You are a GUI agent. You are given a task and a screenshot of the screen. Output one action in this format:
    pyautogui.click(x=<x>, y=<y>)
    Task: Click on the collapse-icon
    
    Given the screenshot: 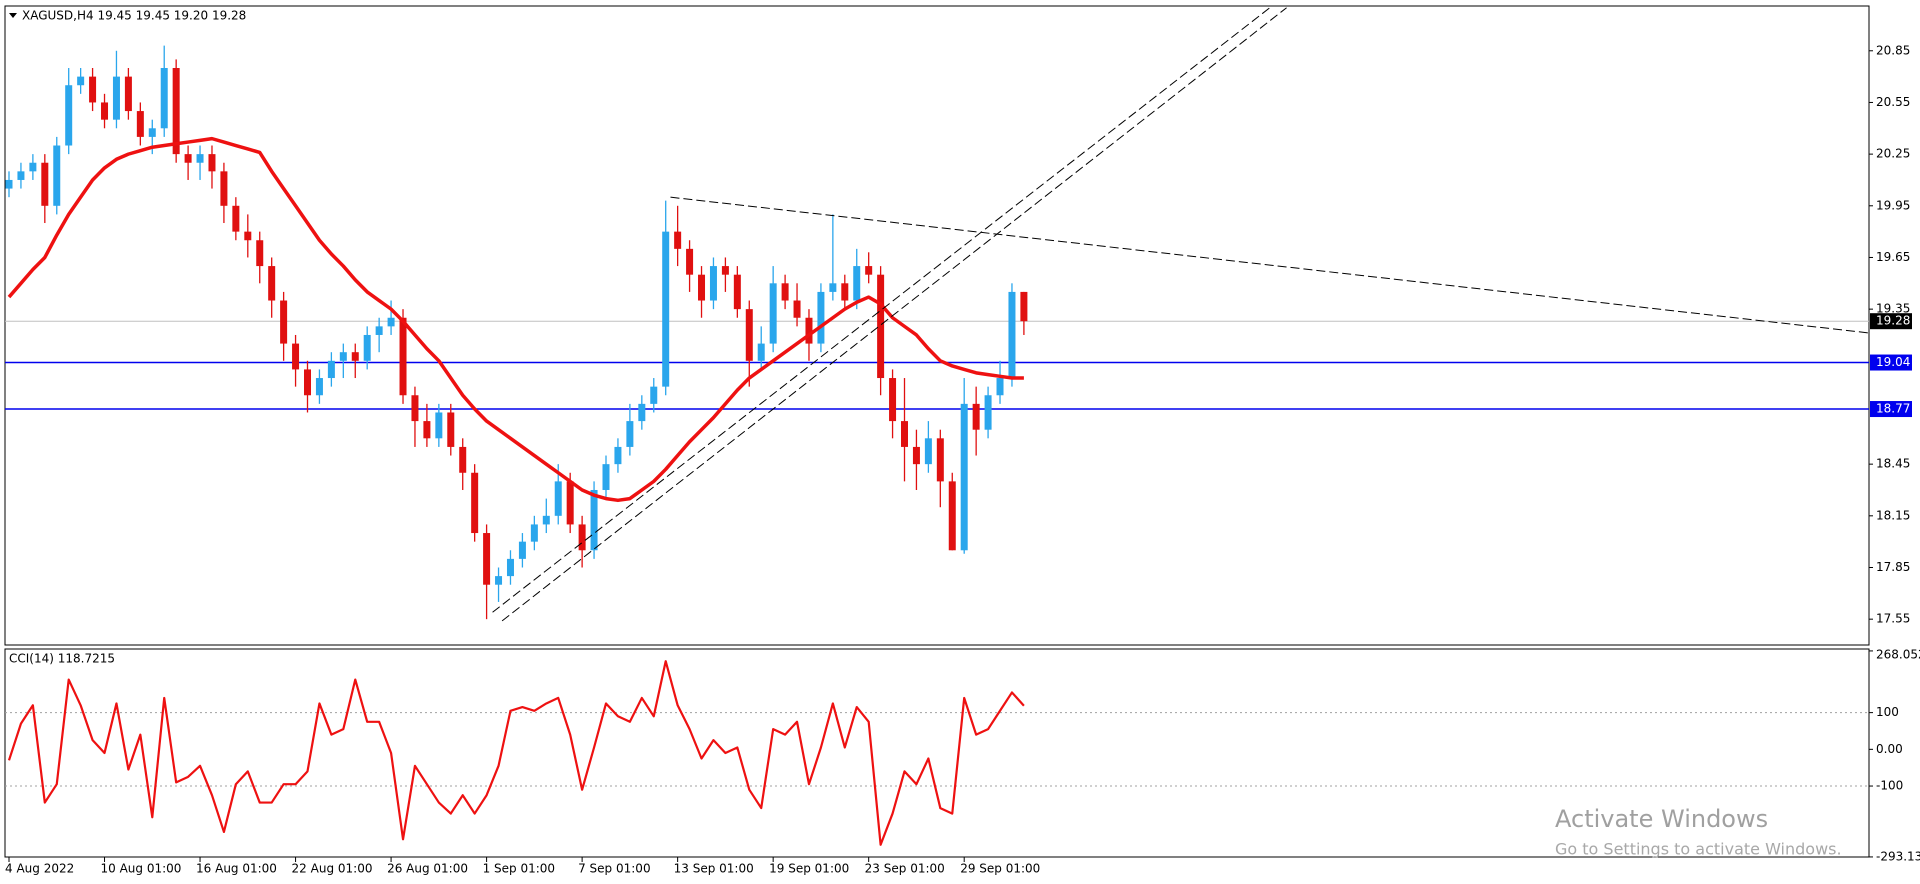 What is the action you would take?
    pyautogui.click(x=13, y=15)
    